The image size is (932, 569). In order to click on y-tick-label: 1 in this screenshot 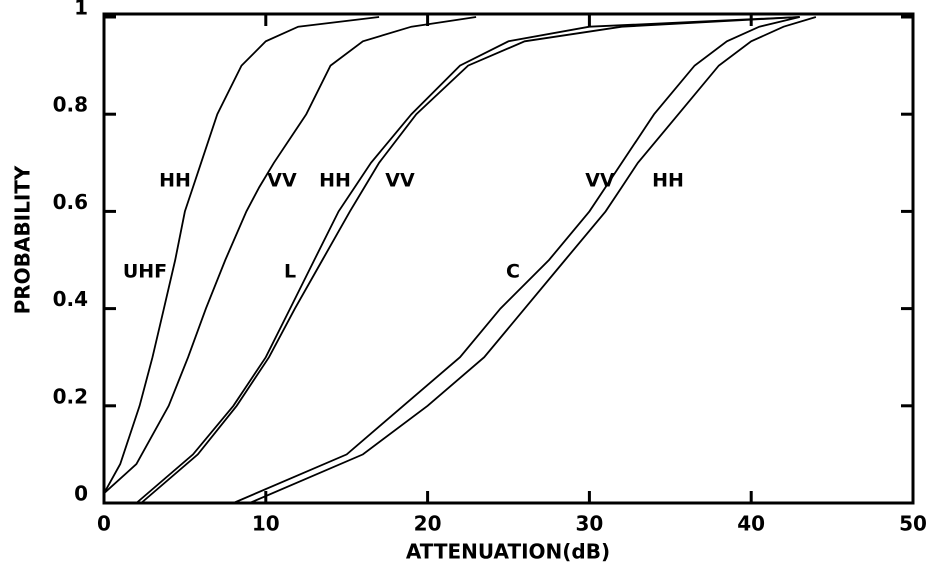, I will do `click(81, 10)`.